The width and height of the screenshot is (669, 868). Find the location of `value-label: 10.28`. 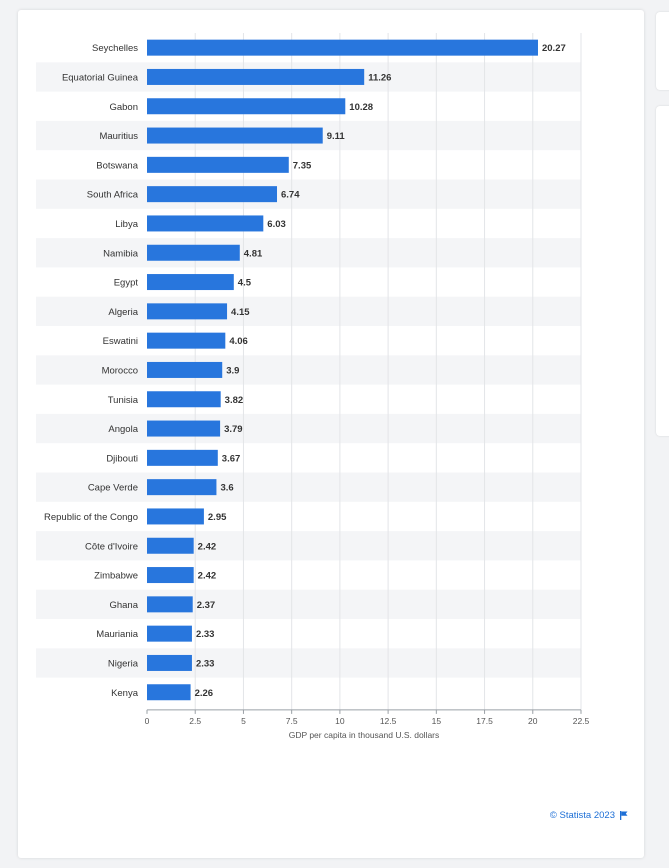

value-label: 10.28 is located at coordinates (361, 107).